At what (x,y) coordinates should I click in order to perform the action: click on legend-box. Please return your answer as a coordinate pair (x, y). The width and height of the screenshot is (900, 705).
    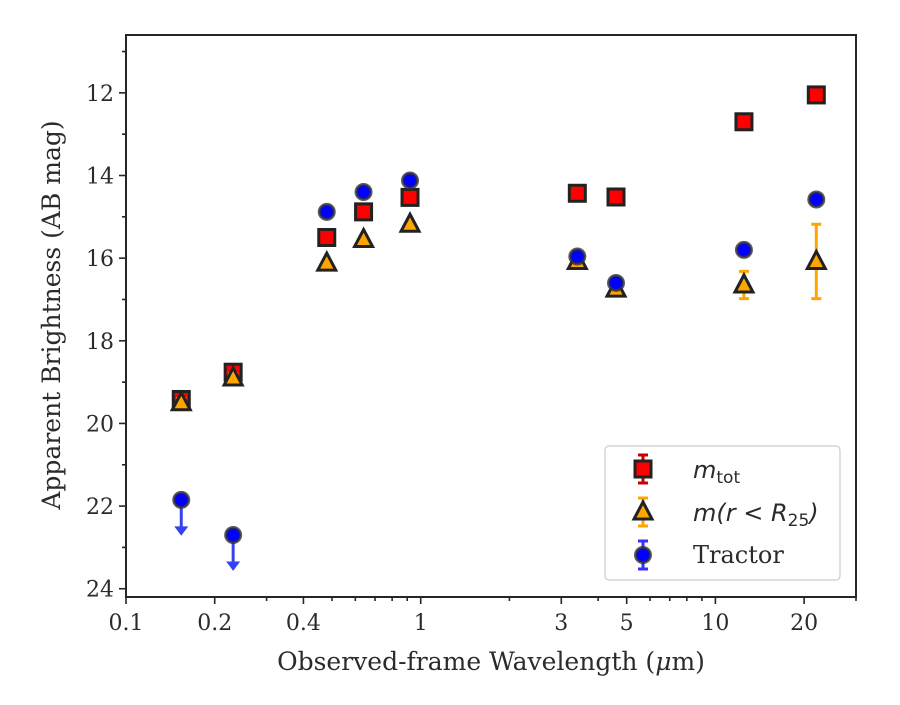
    Looking at the image, I should click on (722, 513).